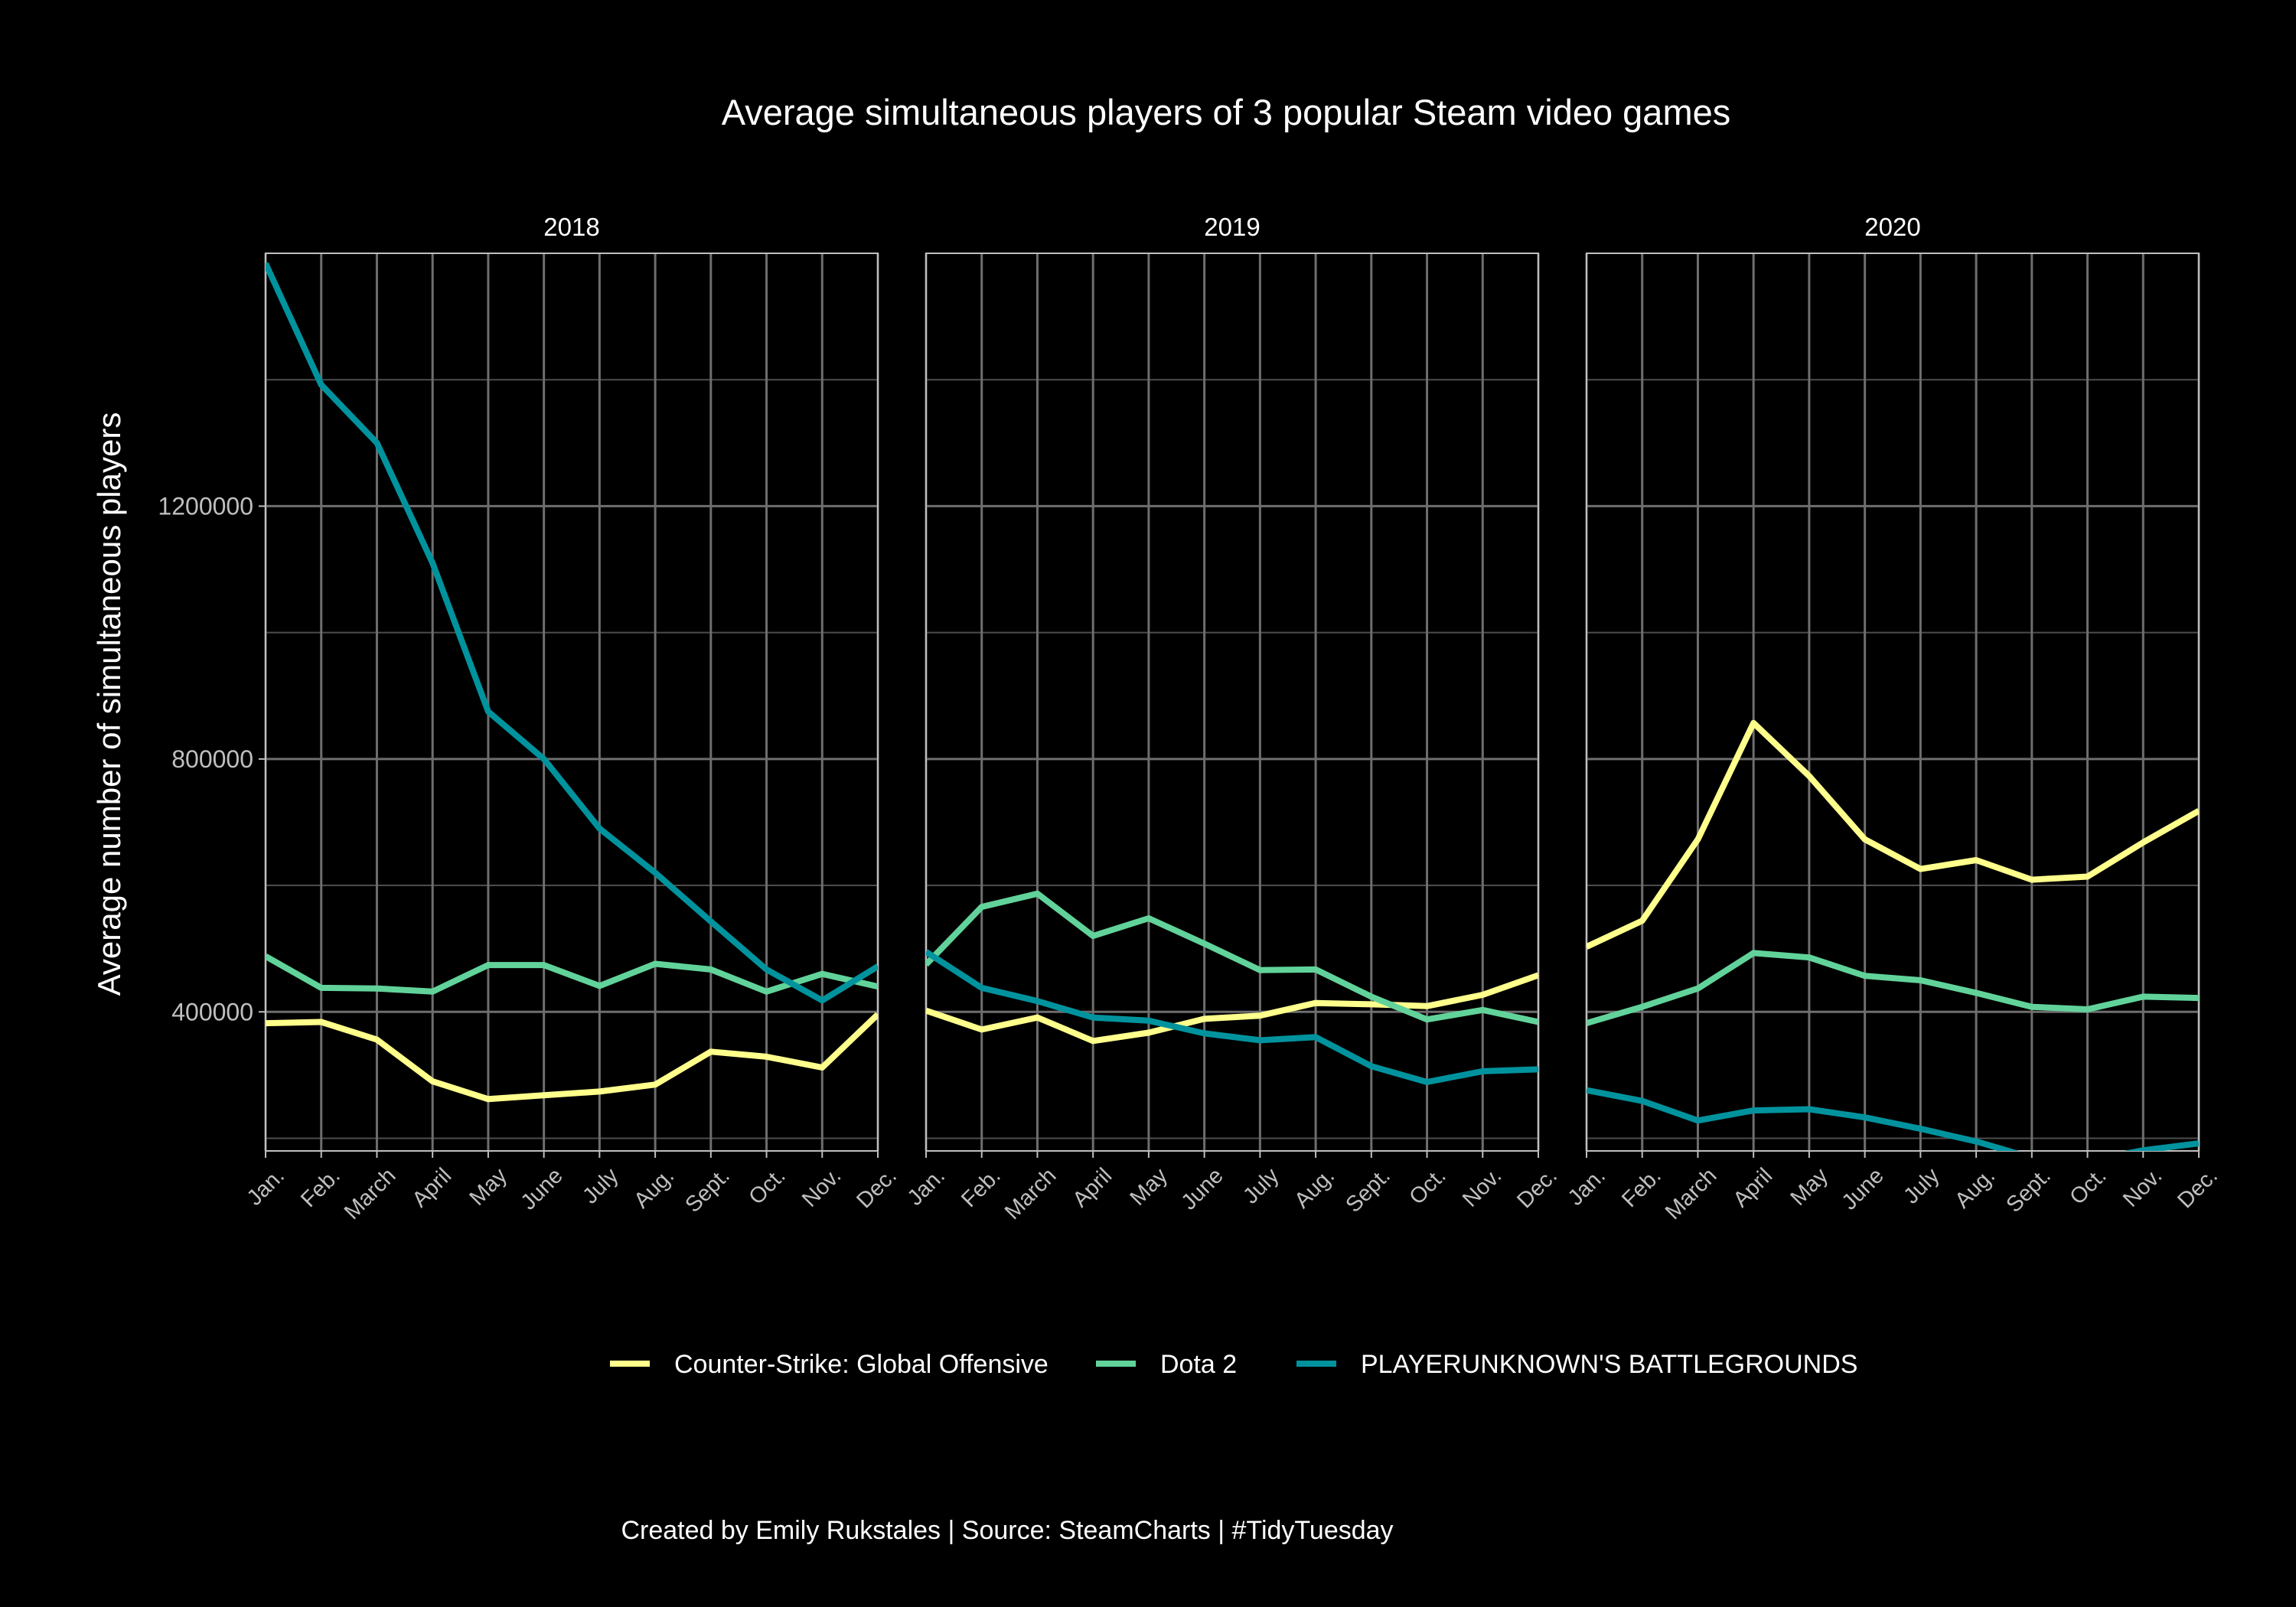 This screenshot has height=1607, width=2296. I want to click on legend-label: Dota 2, so click(1198, 1364).